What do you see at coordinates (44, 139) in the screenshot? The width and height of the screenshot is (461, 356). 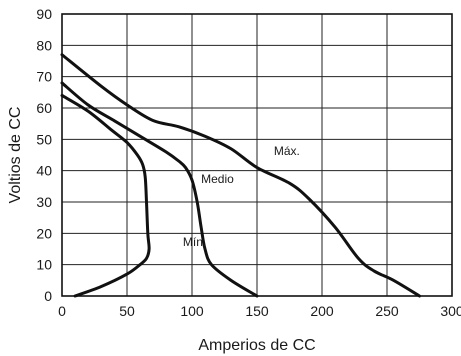 I see `y-tick-label: 50` at bounding box center [44, 139].